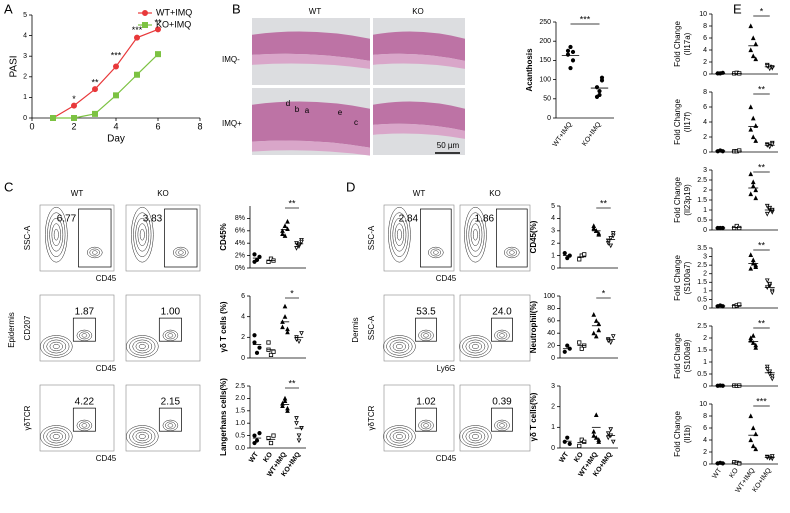  What do you see at coordinates (77, 193) in the screenshot?
I see `column-label: WT` at bounding box center [77, 193].